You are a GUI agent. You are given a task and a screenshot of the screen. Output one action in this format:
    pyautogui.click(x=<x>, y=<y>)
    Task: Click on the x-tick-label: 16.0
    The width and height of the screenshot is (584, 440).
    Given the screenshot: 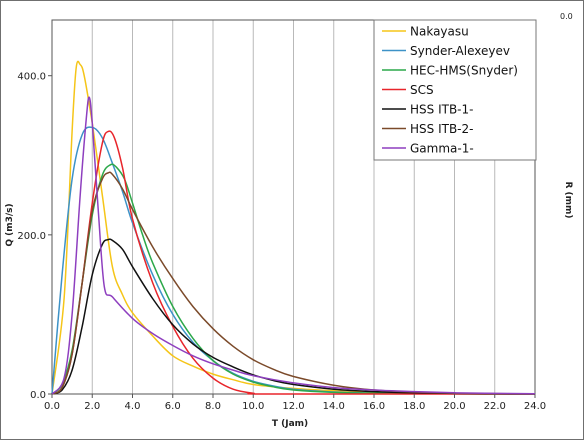 What is the action you would take?
    pyautogui.click(x=374, y=406)
    